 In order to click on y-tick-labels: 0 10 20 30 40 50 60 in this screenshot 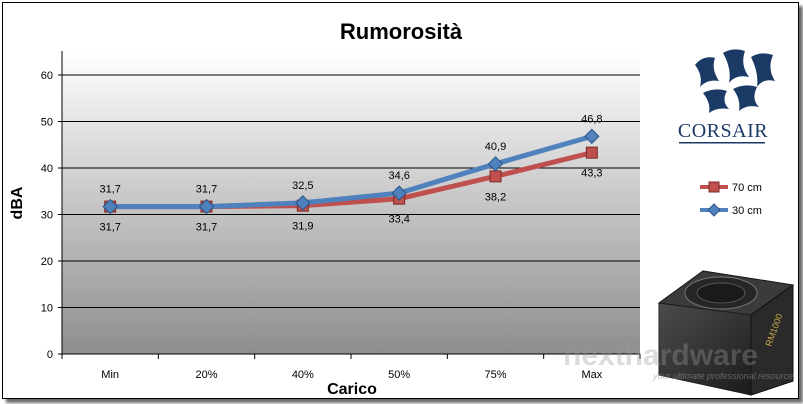, I will do `click(47, 215)`.